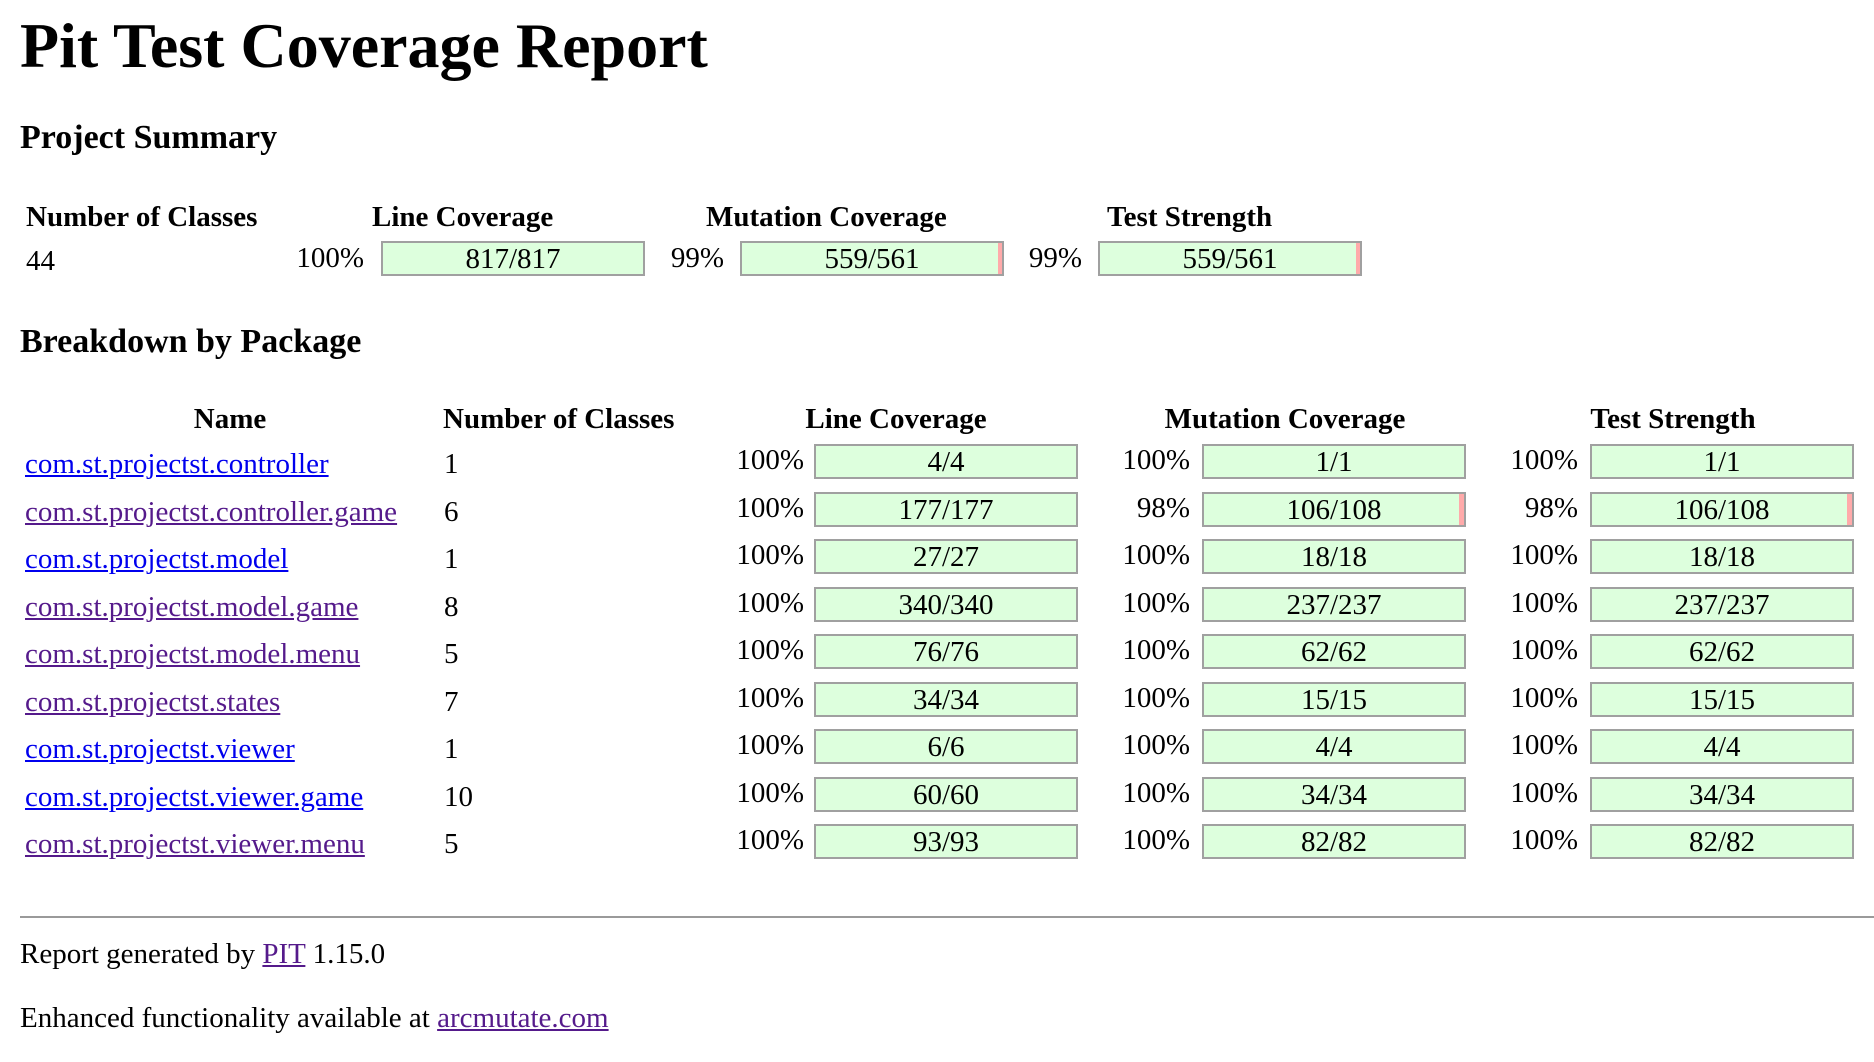 This screenshot has height=1062, width=1874. I want to click on report-generated-line: Report generated by PIT 1.15.0, so click(202, 954).